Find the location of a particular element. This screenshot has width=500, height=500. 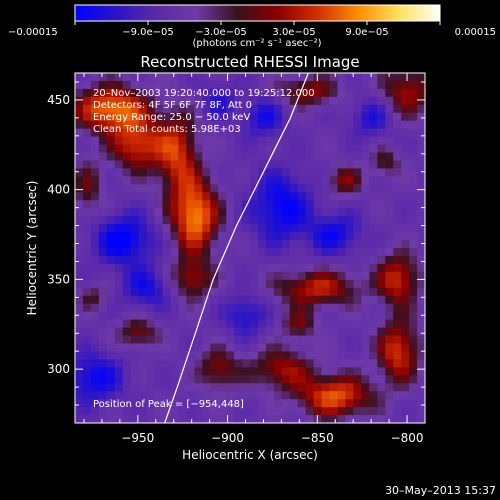

y-tick-label: 300 is located at coordinates (58, 369).